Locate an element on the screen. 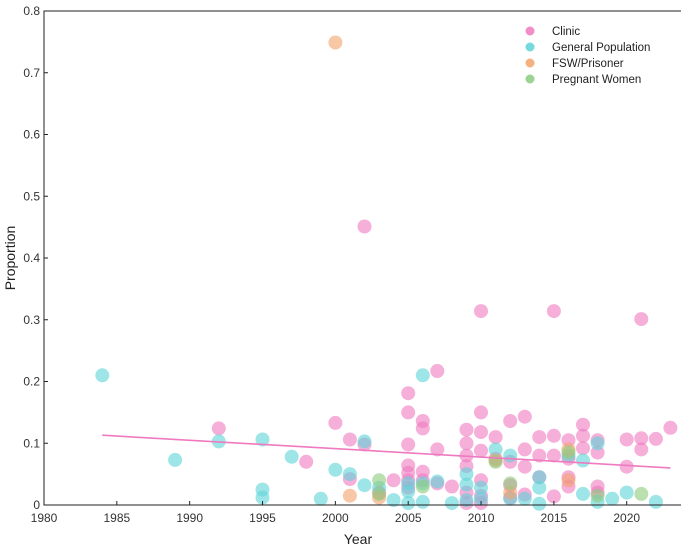  x-tick-label-2005: 2005 is located at coordinates (408, 518).